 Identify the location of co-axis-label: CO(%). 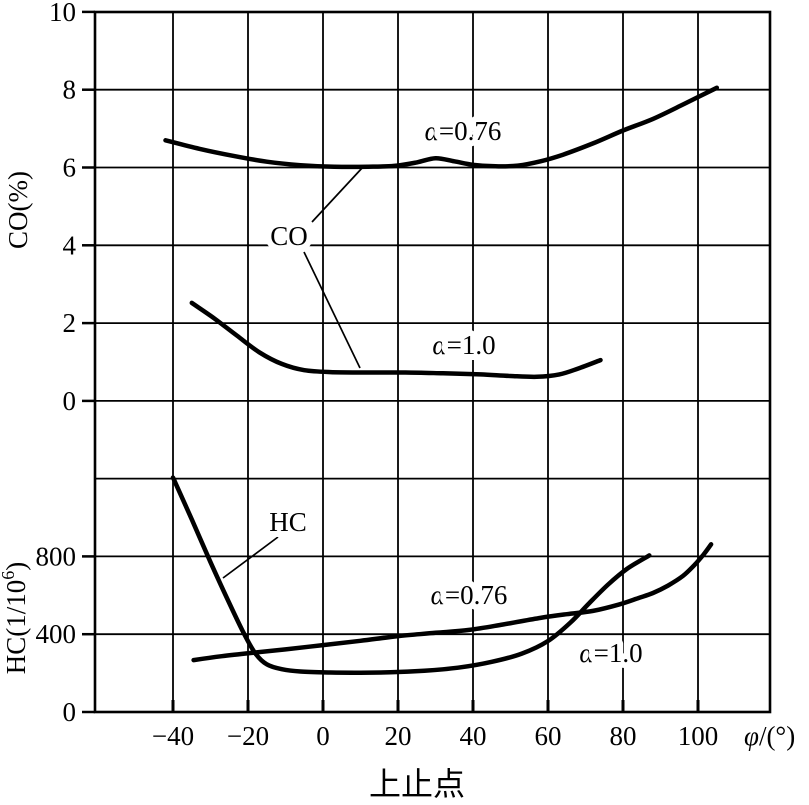
(18, 210).